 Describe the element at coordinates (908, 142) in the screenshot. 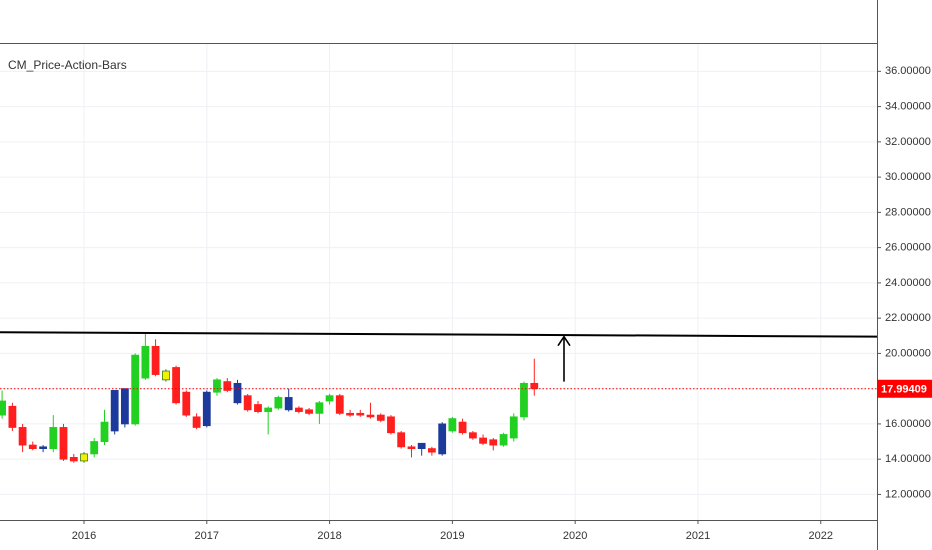

I see `y-tick-label: 32.00000` at that location.